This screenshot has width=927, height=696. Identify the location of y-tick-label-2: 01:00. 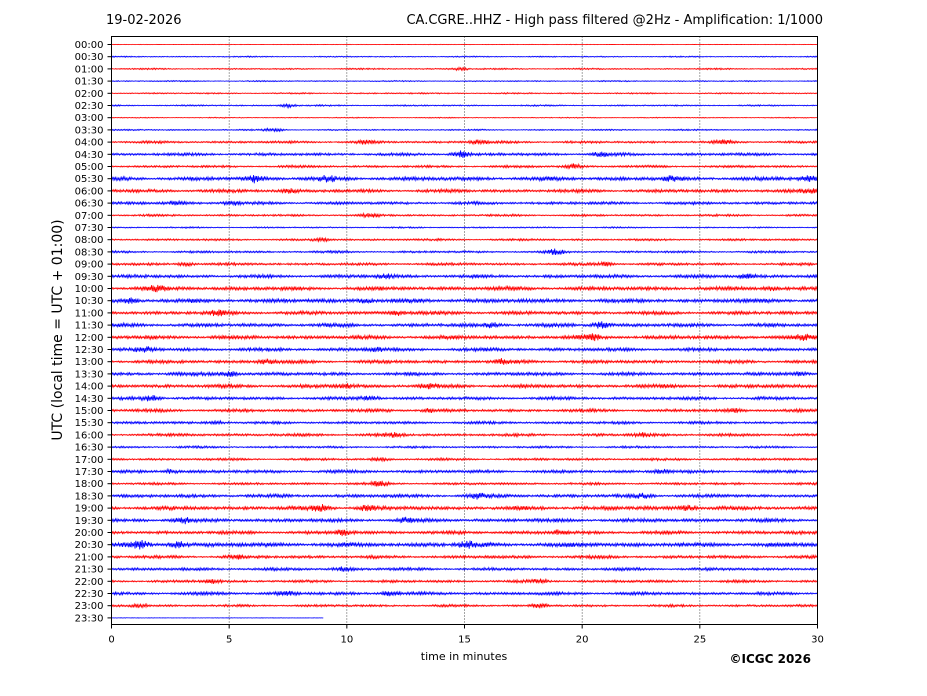
(89, 69).